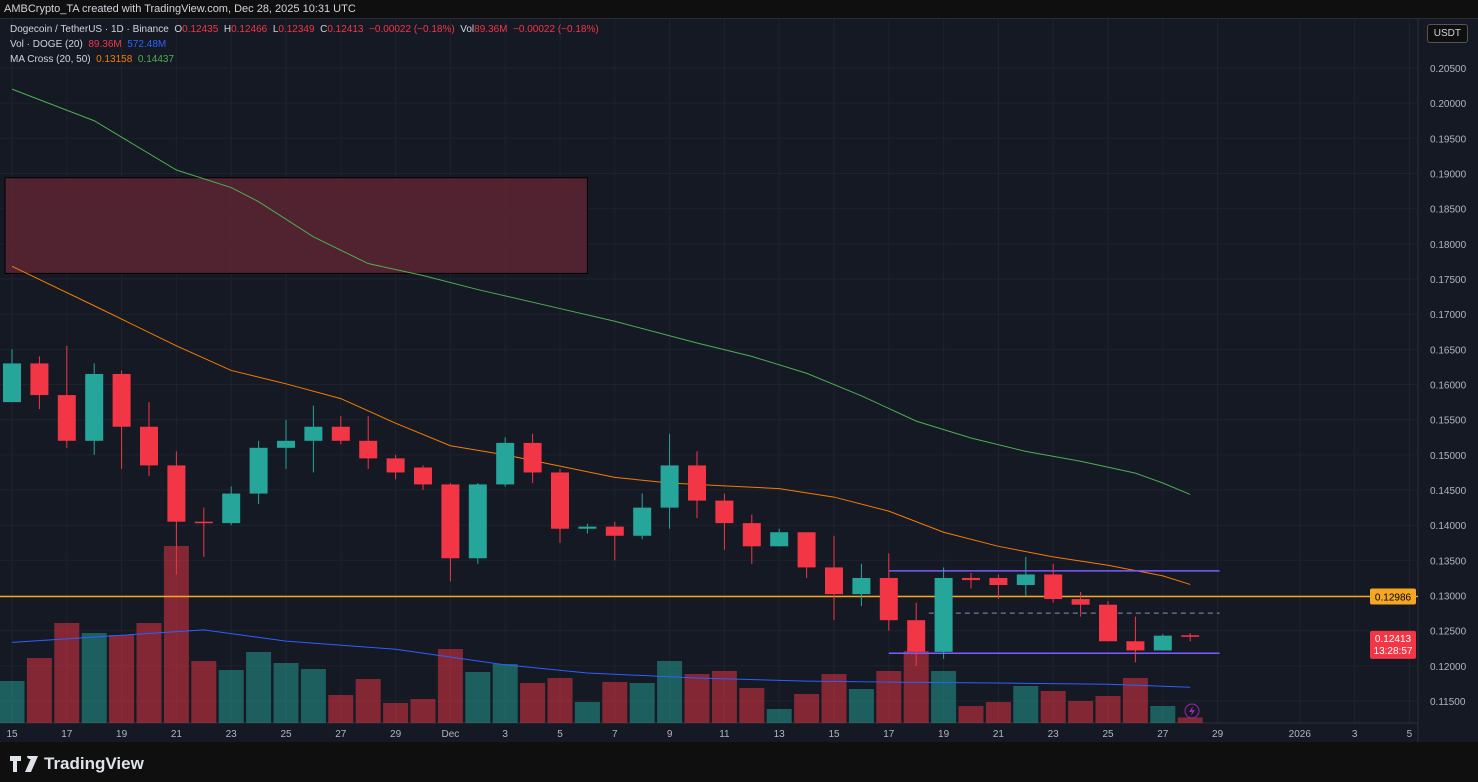 This screenshot has width=1478, height=782. What do you see at coordinates (304, 44) in the screenshot?
I see `volume-indicator-row: Vol · DOGE (20) 89.36M 572.48M` at bounding box center [304, 44].